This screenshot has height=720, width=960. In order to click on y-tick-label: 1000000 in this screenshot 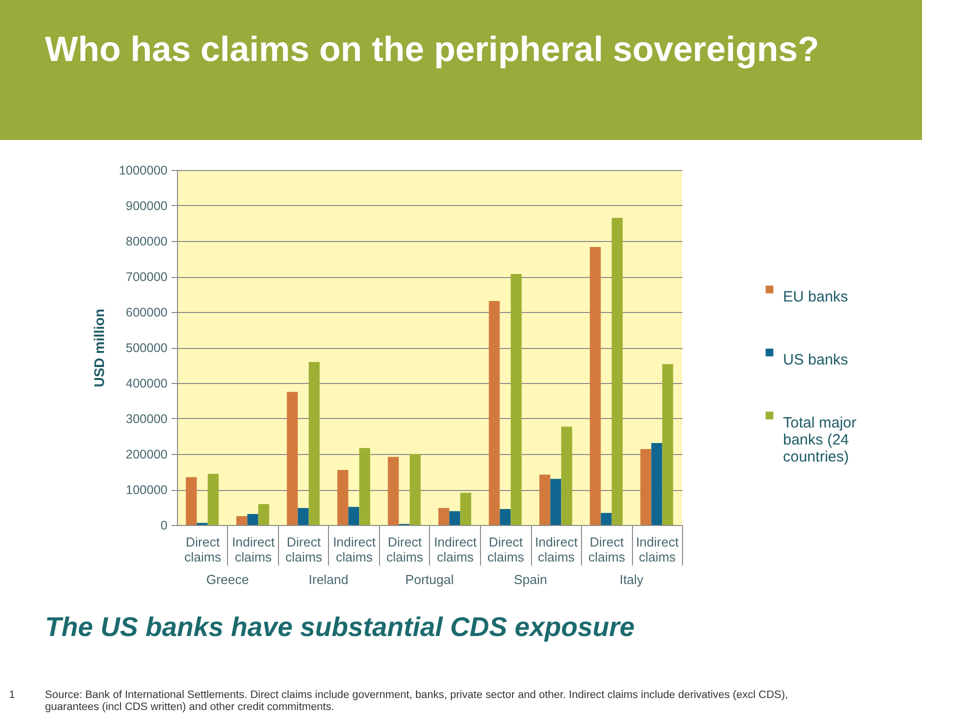, I will do `click(143, 171)`.